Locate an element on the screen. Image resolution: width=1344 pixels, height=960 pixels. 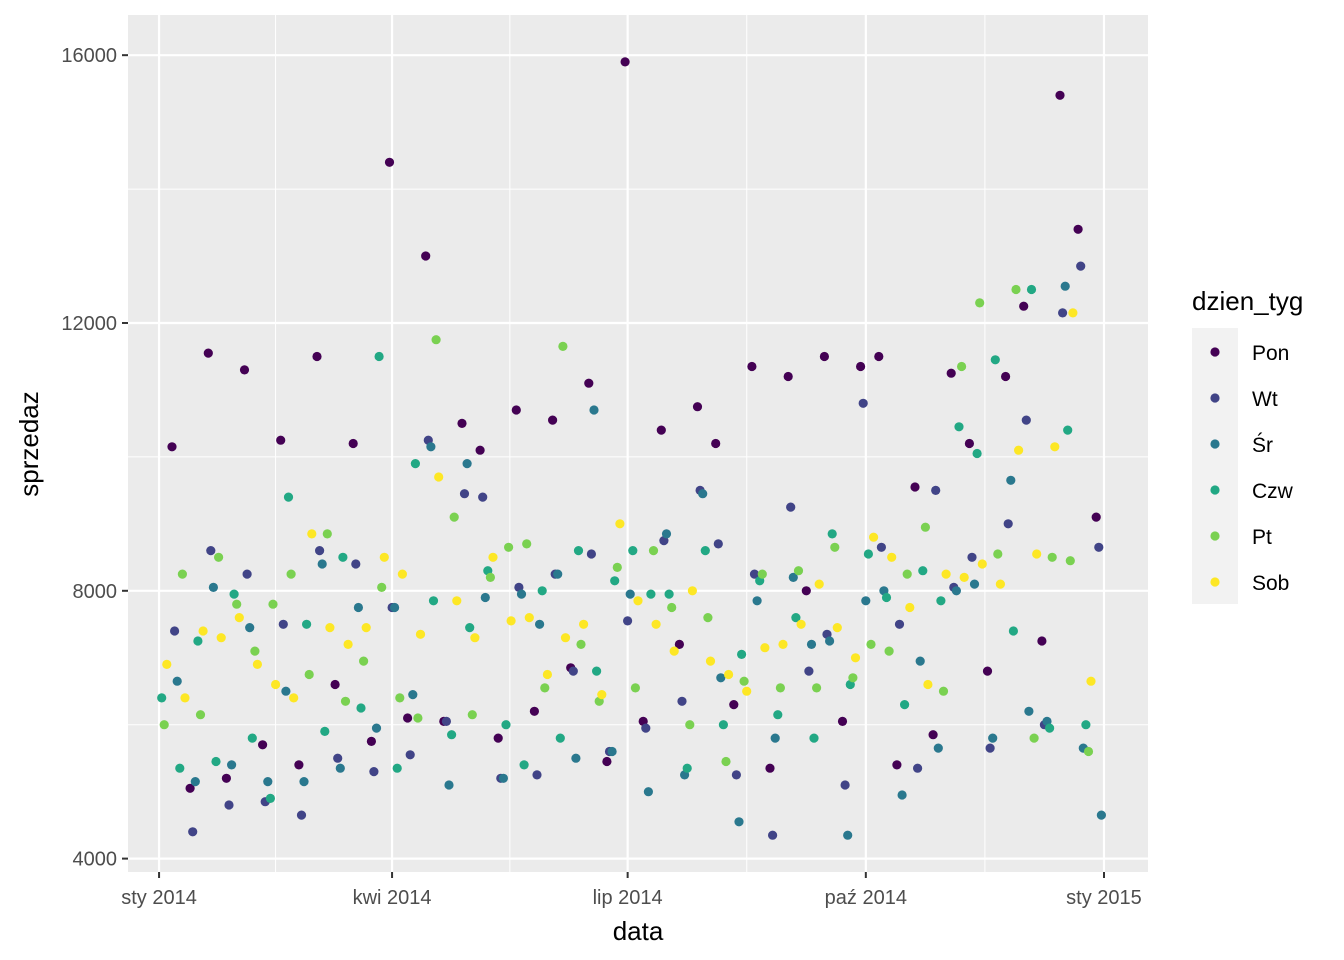
legend-label: Śr is located at coordinates (1262, 445).